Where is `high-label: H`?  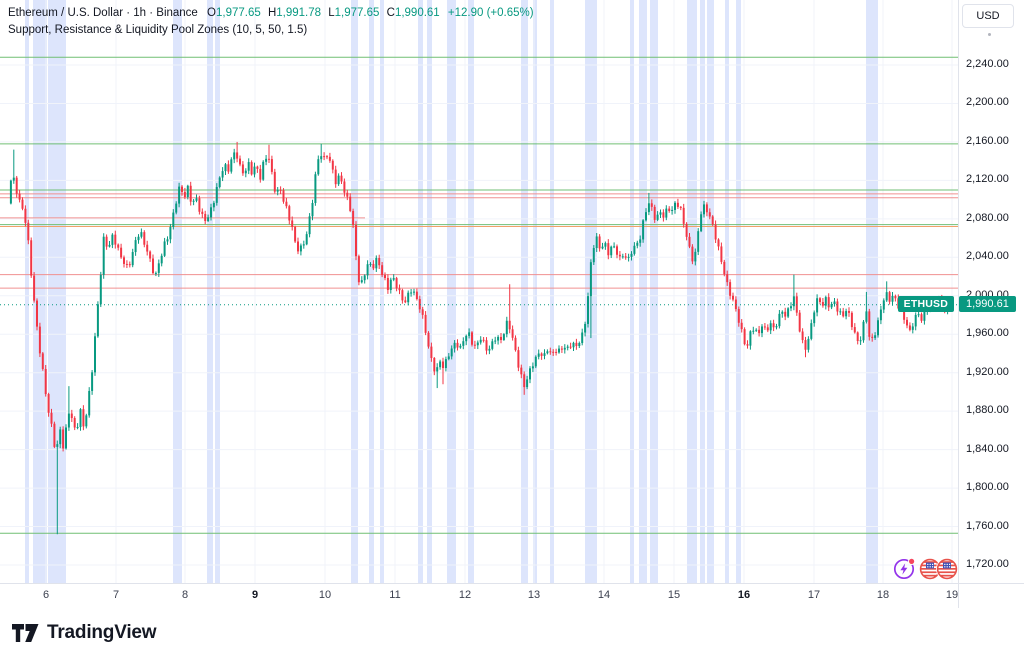
high-label: H is located at coordinates (272, 13).